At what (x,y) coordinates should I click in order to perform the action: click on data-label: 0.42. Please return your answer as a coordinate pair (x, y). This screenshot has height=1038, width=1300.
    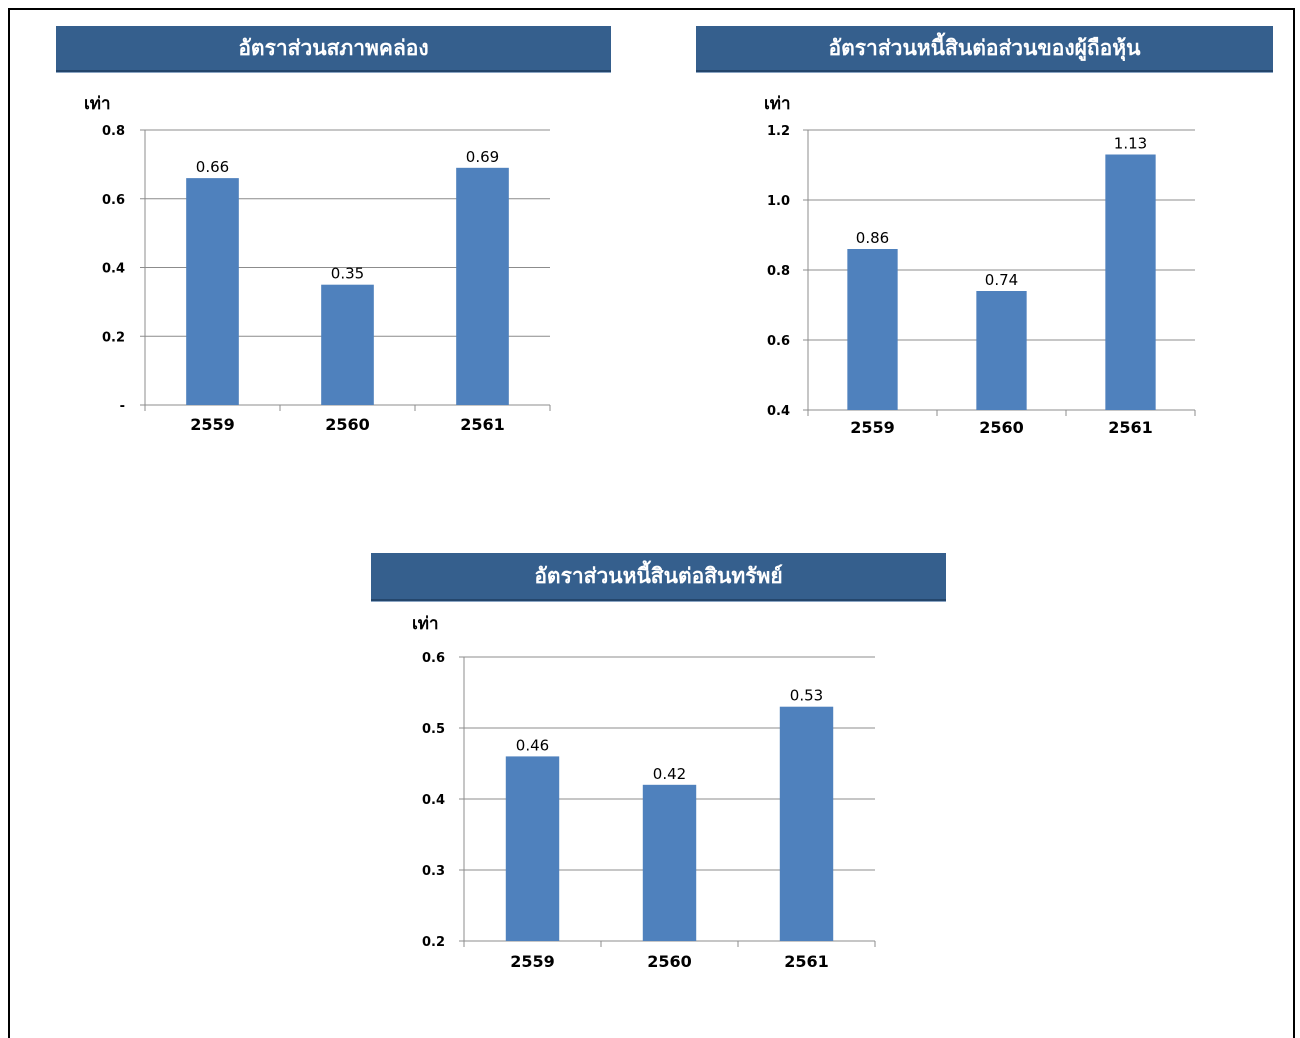
    Looking at the image, I should click on (669, 774).